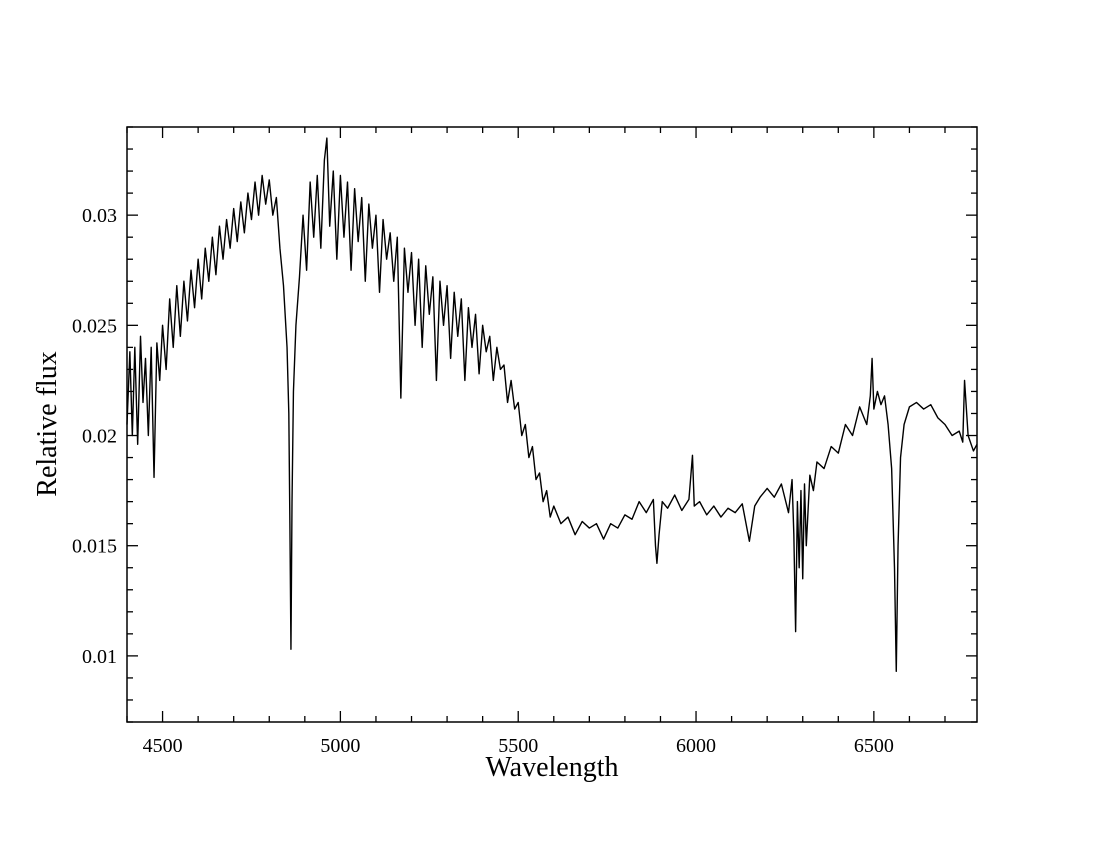 The width and height of the screenshot is (1100, 850). I want to click on x-tick-label: 5000, so click(340, 746).